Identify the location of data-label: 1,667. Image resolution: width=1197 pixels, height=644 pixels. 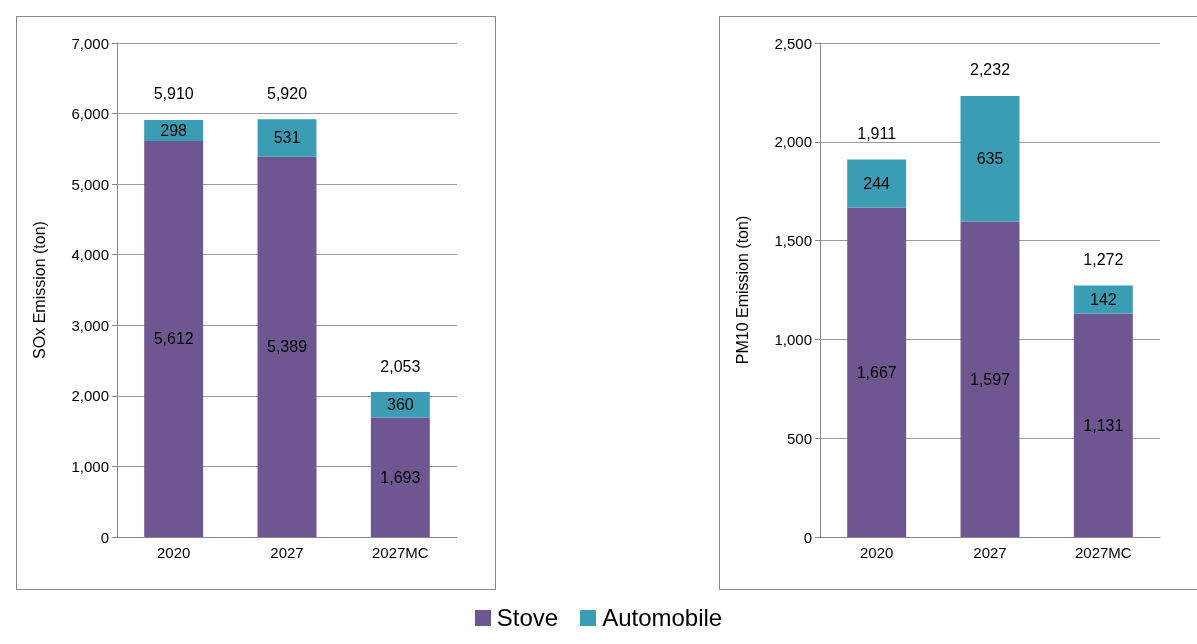
(876, 372).